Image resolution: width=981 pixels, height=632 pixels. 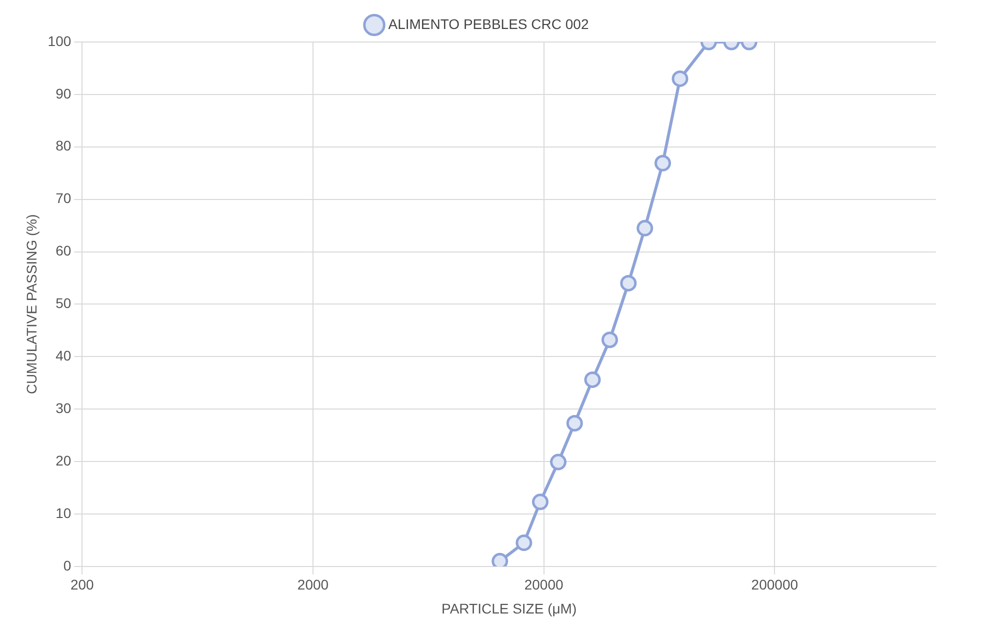 I want to click on y-tick-label: 100, so click(x=60, y=40).